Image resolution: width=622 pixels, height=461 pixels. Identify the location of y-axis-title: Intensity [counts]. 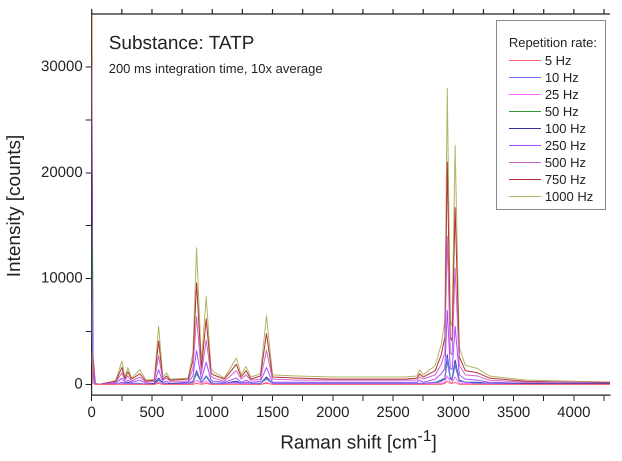
(15, 207).